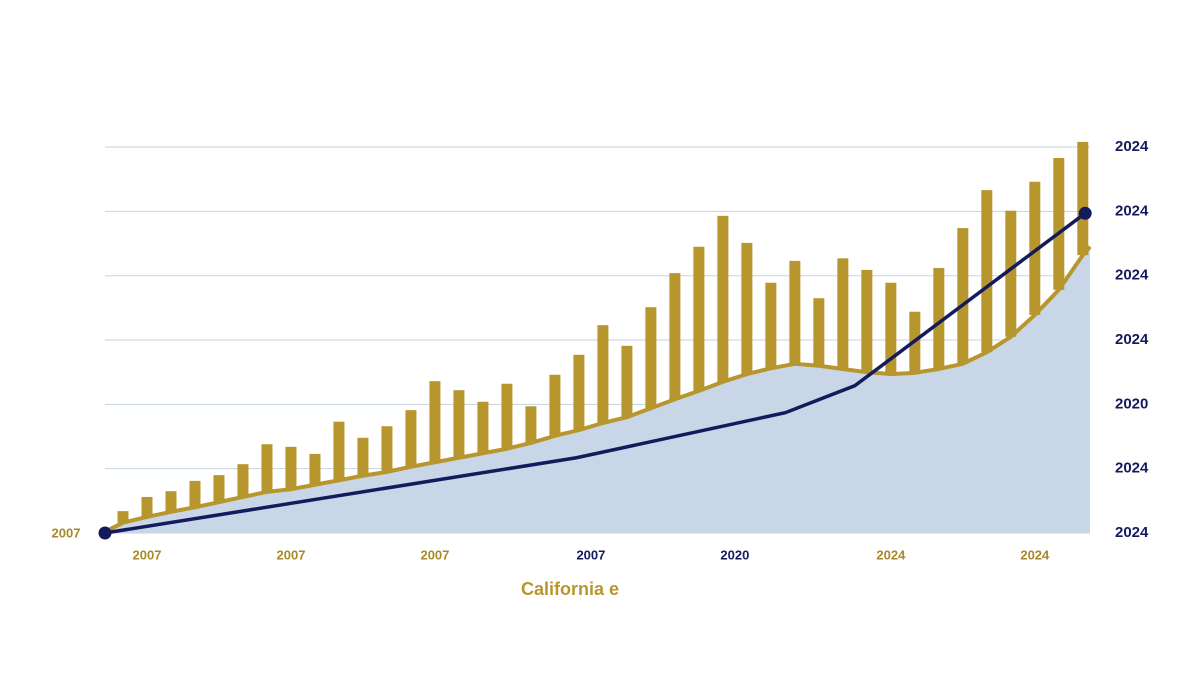  Describe the element at coordinates (734, 554) in the screenshot. I see `x-tick-label: 2020` at that location.